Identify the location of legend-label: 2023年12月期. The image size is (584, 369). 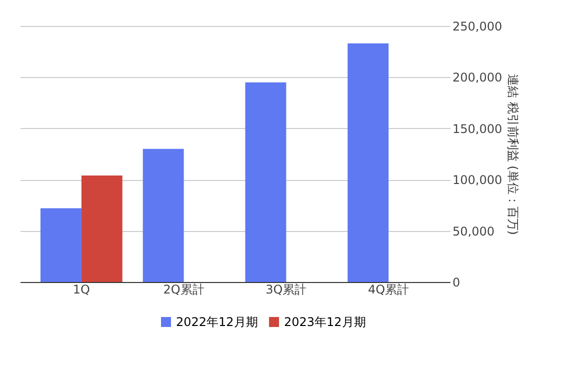
(325, 322).